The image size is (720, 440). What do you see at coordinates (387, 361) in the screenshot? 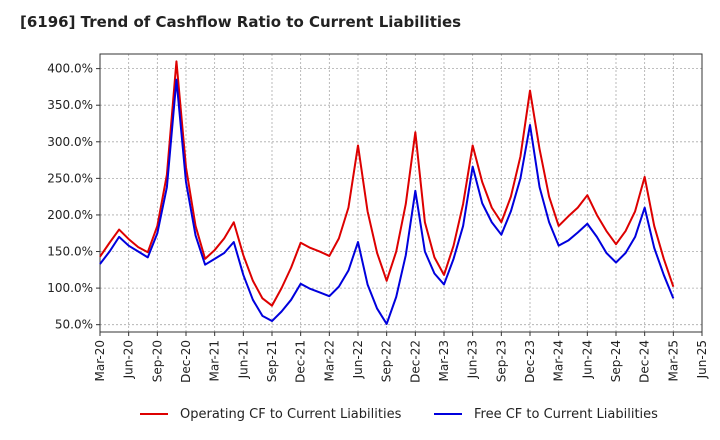
I see `x-tick-label: Sep-22` at bounding box center [387, 361].